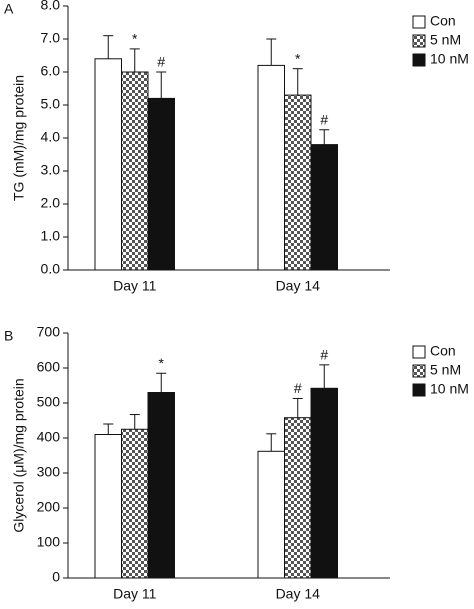  Describe the element at coordinates (51, 236) in the screenshot. I see `y-tick-label: 1.0` at that location.